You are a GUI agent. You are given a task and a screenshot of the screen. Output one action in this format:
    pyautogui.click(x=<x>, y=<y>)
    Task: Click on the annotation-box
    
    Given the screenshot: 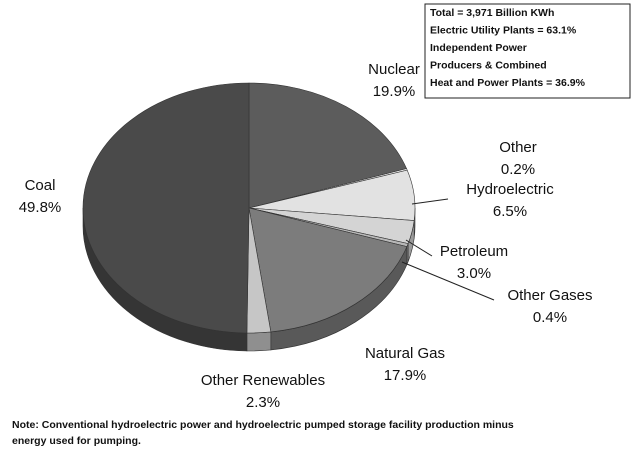 What is the action you would take?
    pyautogui.click(x=527, y=51)
    